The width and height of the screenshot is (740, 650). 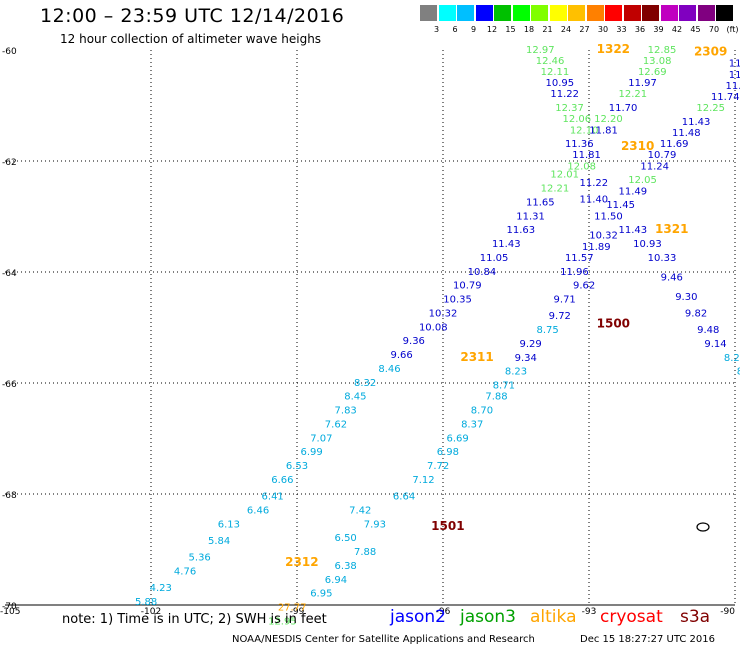 I want to click on swh-observation: 9.72, so click(x=560, y=316).